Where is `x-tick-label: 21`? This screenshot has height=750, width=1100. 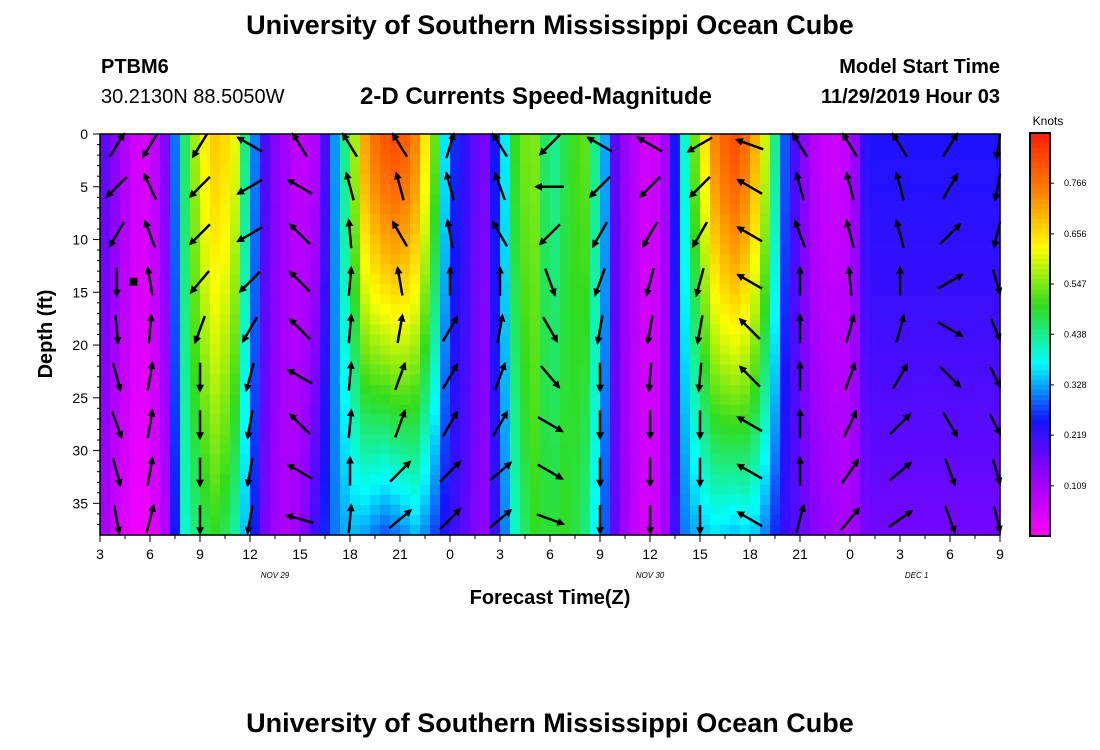
x-tick-label: 21 is located at coordinates (800, 554).